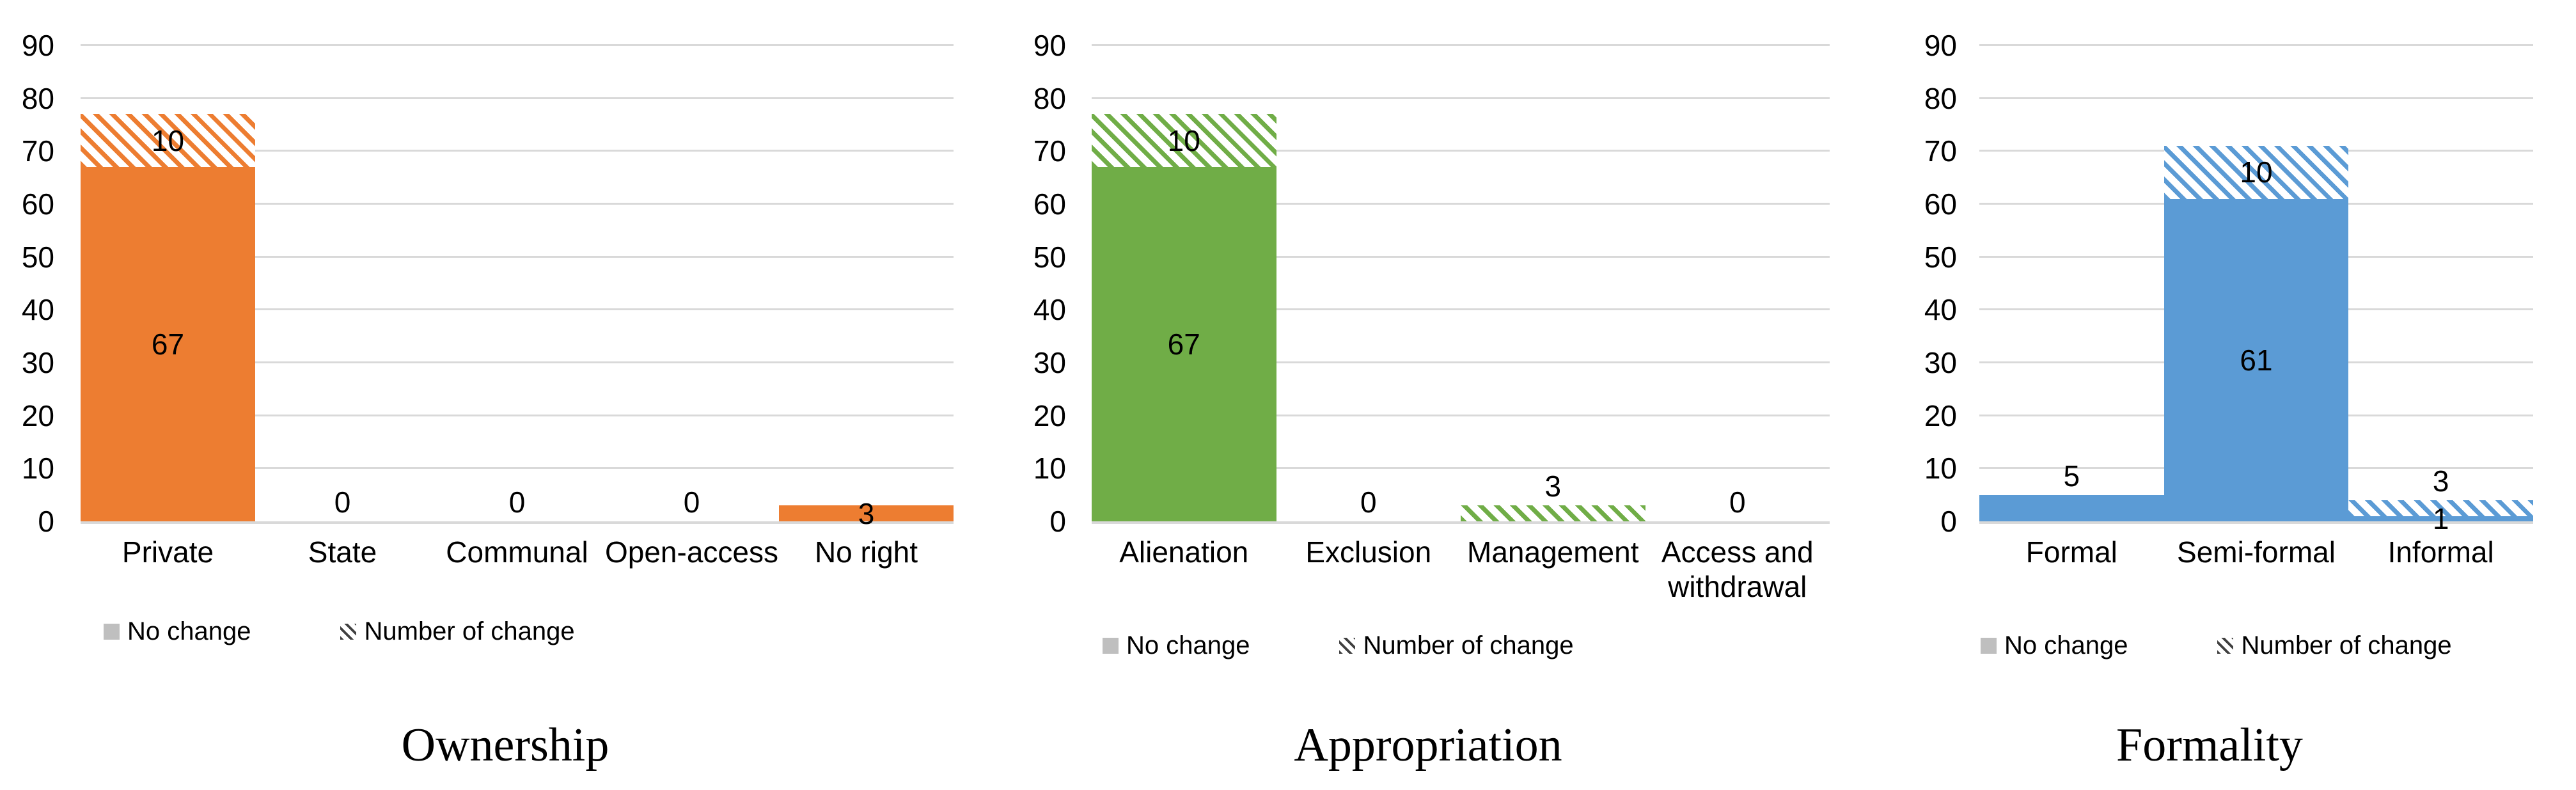 The width and height of the screenshot is (2576, 790). Describe the element at coordinates (2256, 552) in the screenshot. I see `category-label: Semi-formal` at that location.